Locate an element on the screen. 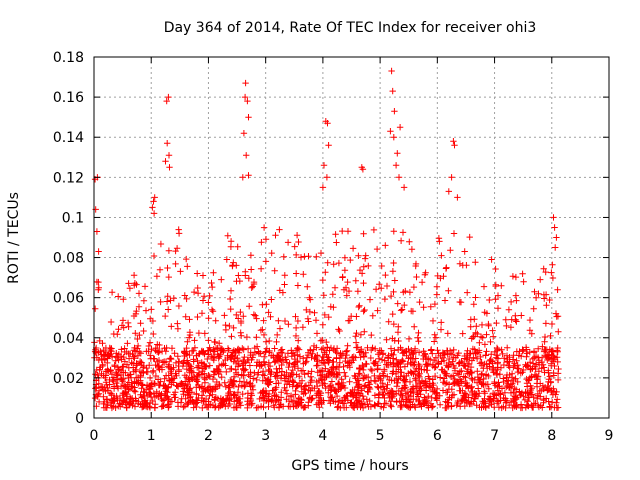 Image resolution: width=640 pixels, height=480 pixels. x-tick-label: 7 is located at coordinates (494, 436).